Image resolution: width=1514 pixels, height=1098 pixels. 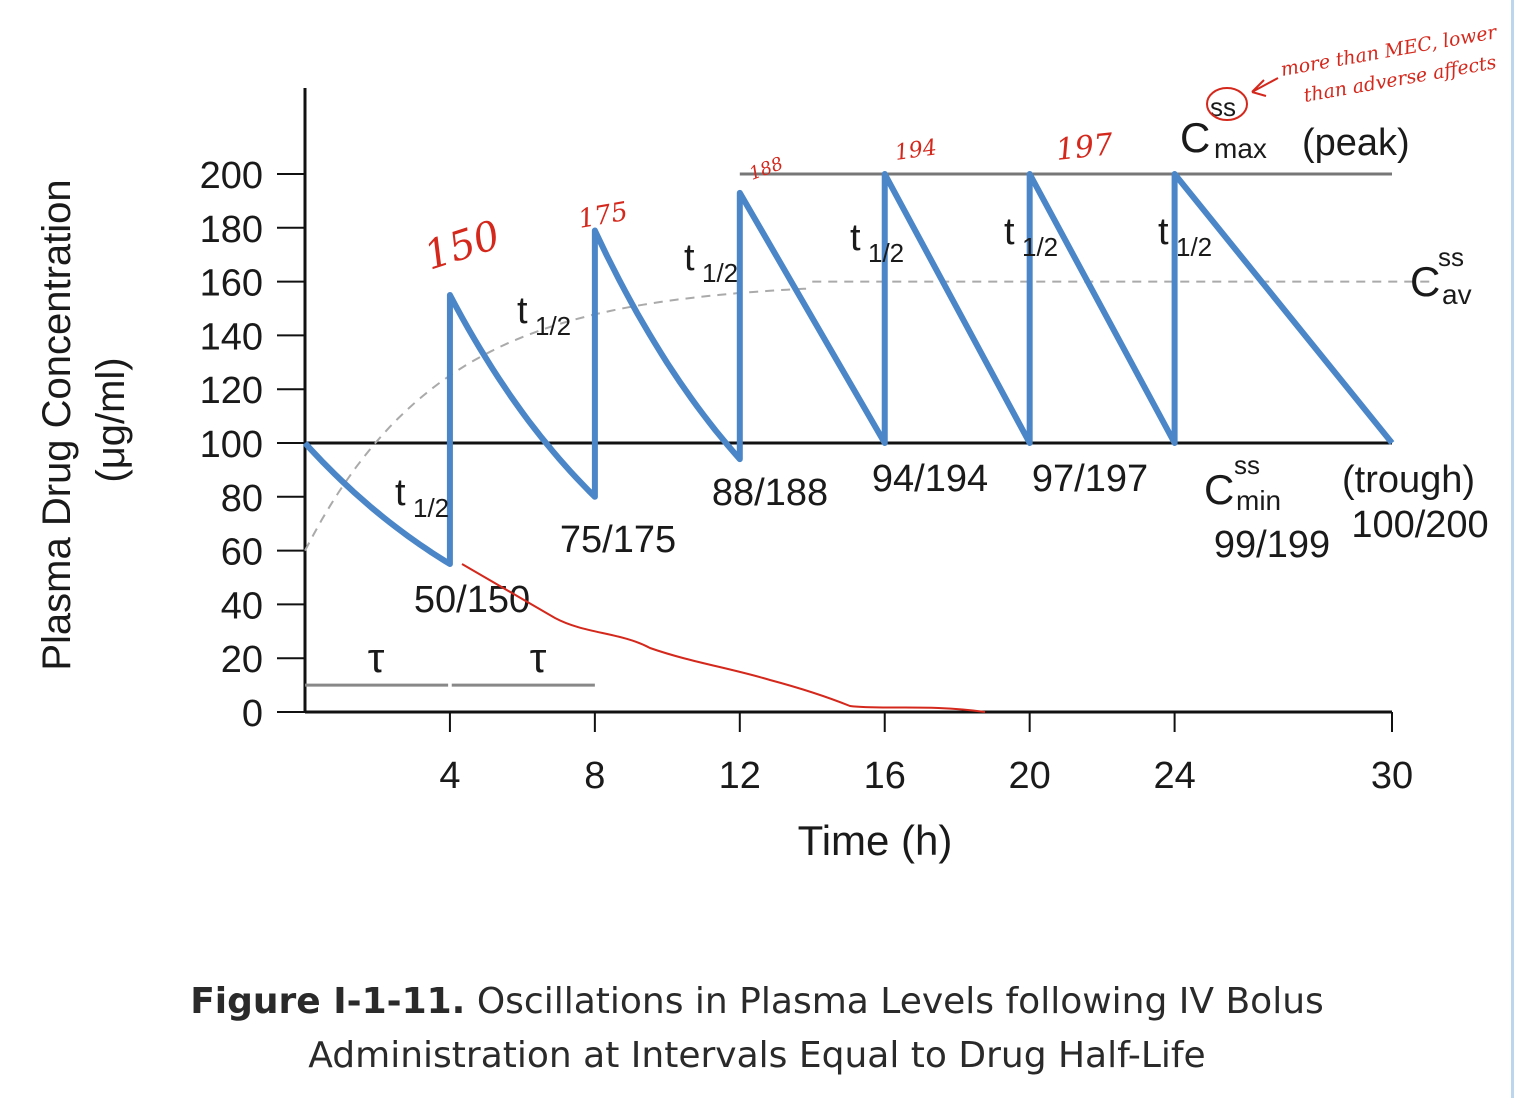 I want to click on x-axis-ticks: 4 8 12 16 20 24 30, so click(x=926, y=754).